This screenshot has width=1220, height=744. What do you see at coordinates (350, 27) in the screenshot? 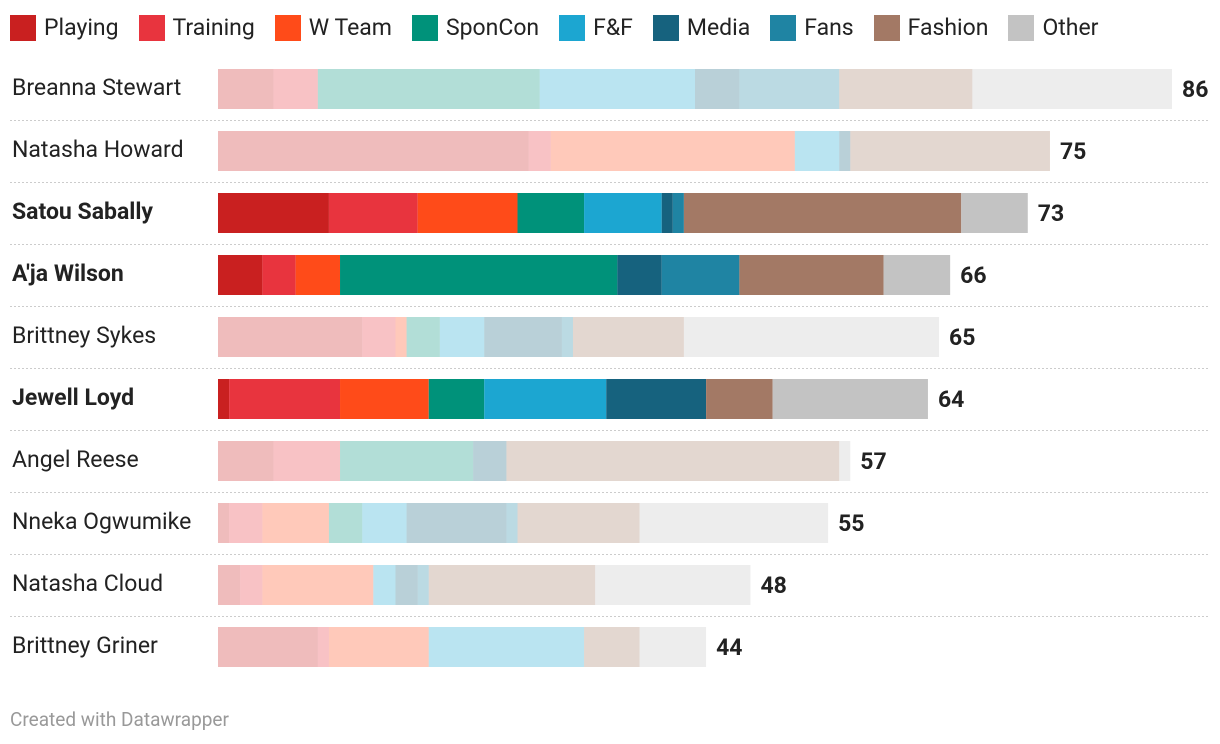
I see `legend-label: W Team` at bounding box center [350, 27].